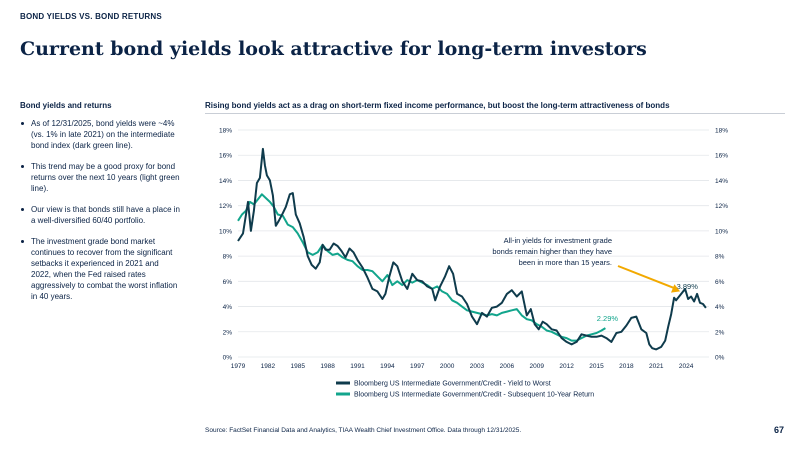 Image resolution: width=800 pixels, height=450 pixels. What do you see at coordinates (721, 156) in the screenshot?
I see `y-tick-label-right: 16%` at bounding box center [721, 156].